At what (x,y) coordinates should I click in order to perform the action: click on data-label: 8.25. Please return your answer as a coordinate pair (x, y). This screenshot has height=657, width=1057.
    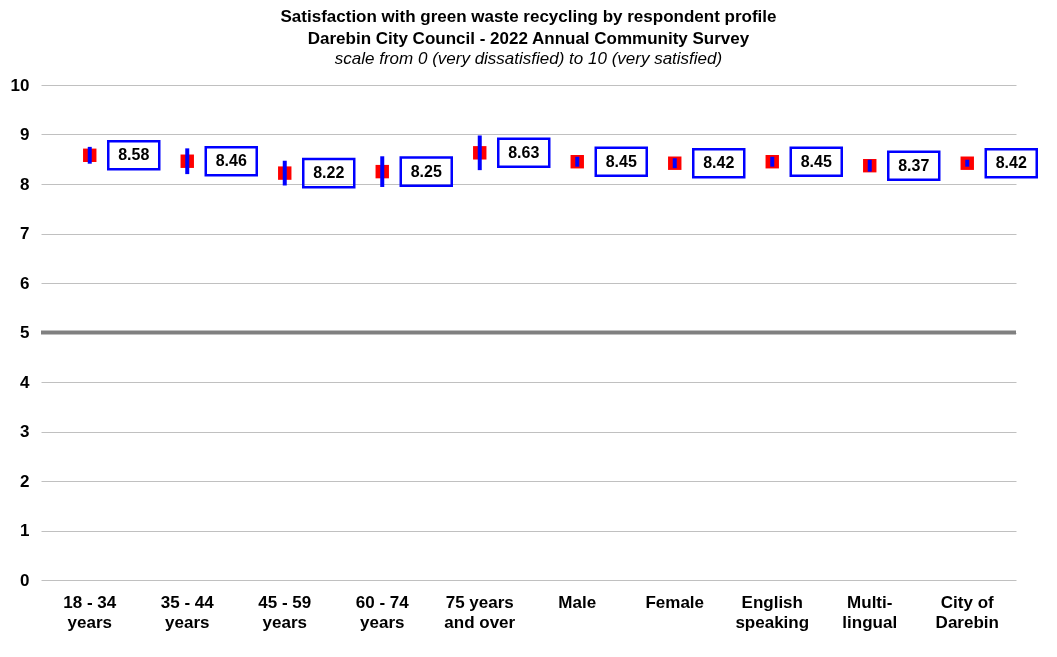
    Looking at the image, I should click on (426, 171).